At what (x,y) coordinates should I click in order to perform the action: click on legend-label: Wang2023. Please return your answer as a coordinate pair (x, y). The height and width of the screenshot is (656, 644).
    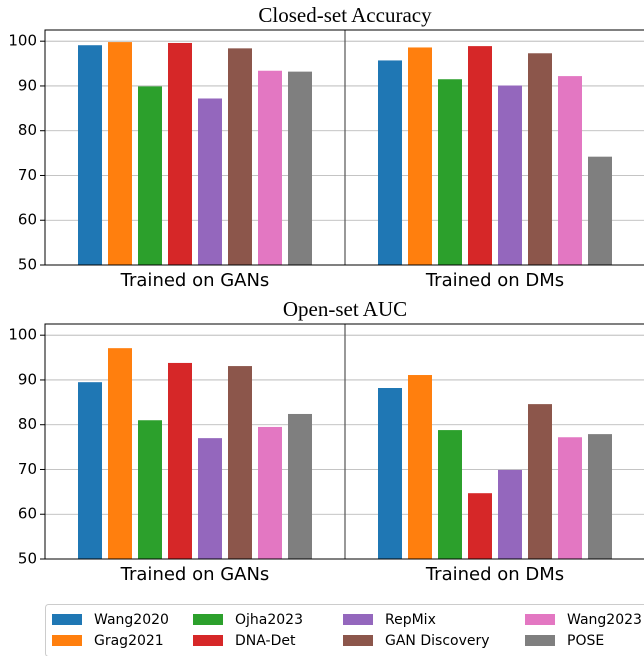
    Looking at the image, I should click on (604, 620).